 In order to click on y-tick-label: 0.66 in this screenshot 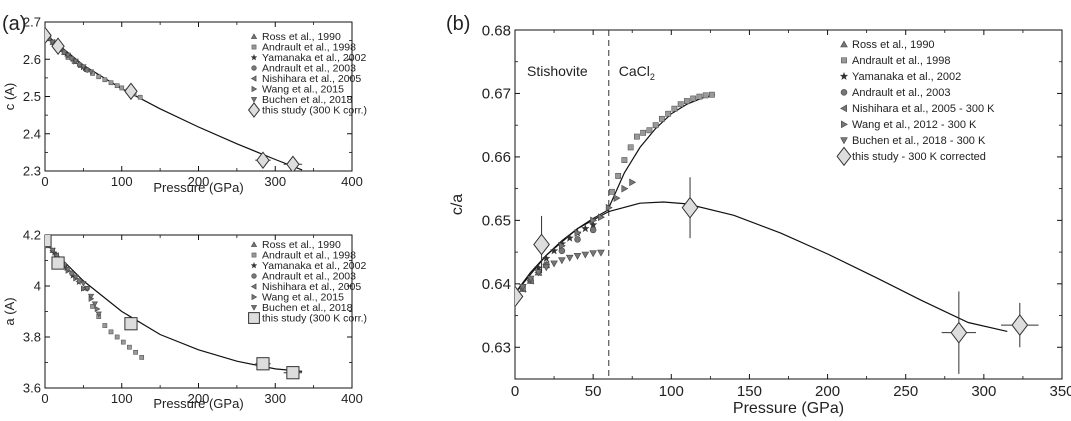, I will do `click(496, 157)`.